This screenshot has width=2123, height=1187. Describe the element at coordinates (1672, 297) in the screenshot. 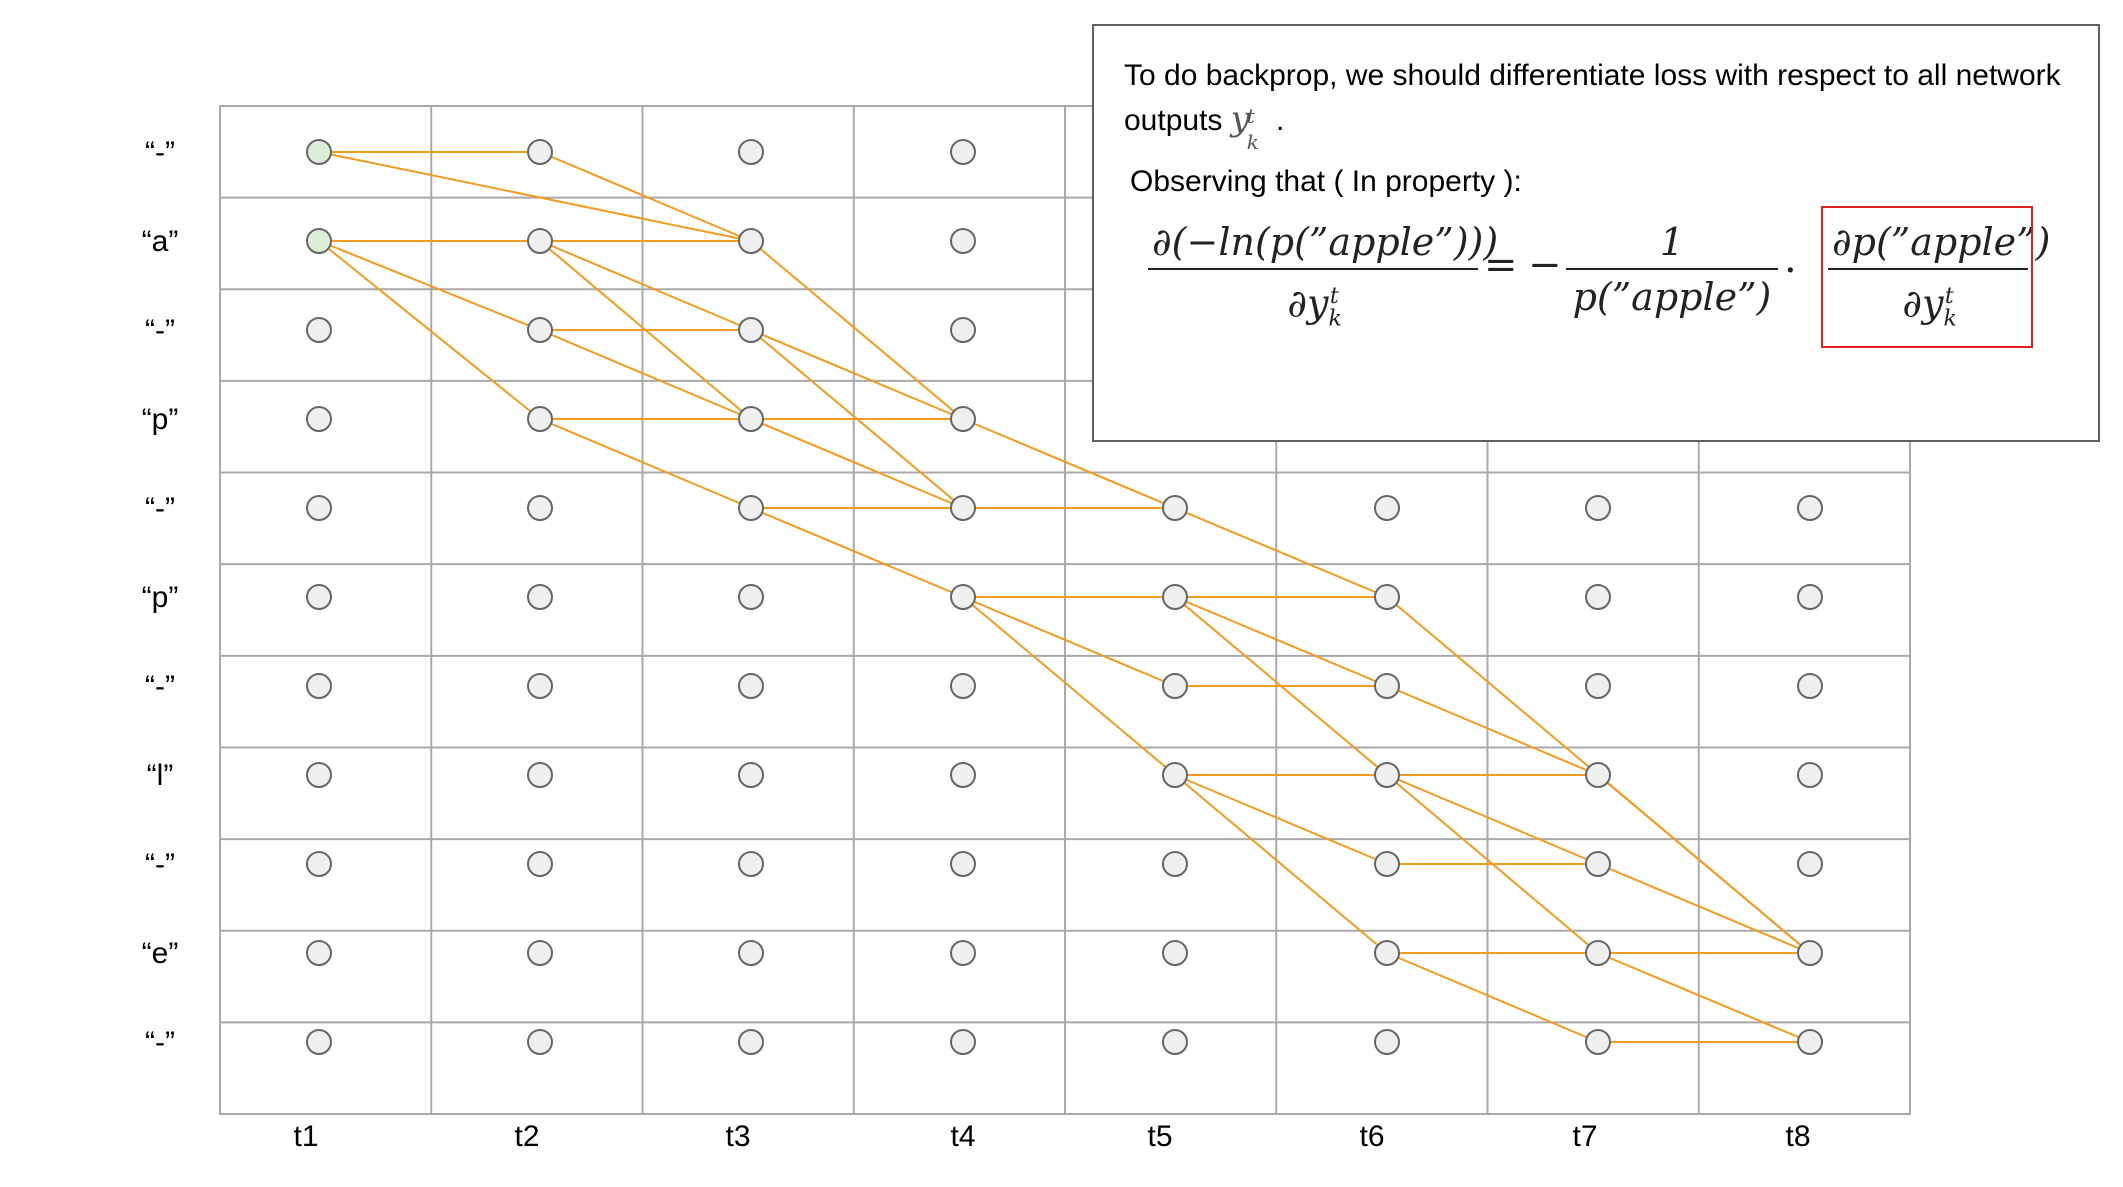

I see `middle-denominator: p(”apple”)` at that location.